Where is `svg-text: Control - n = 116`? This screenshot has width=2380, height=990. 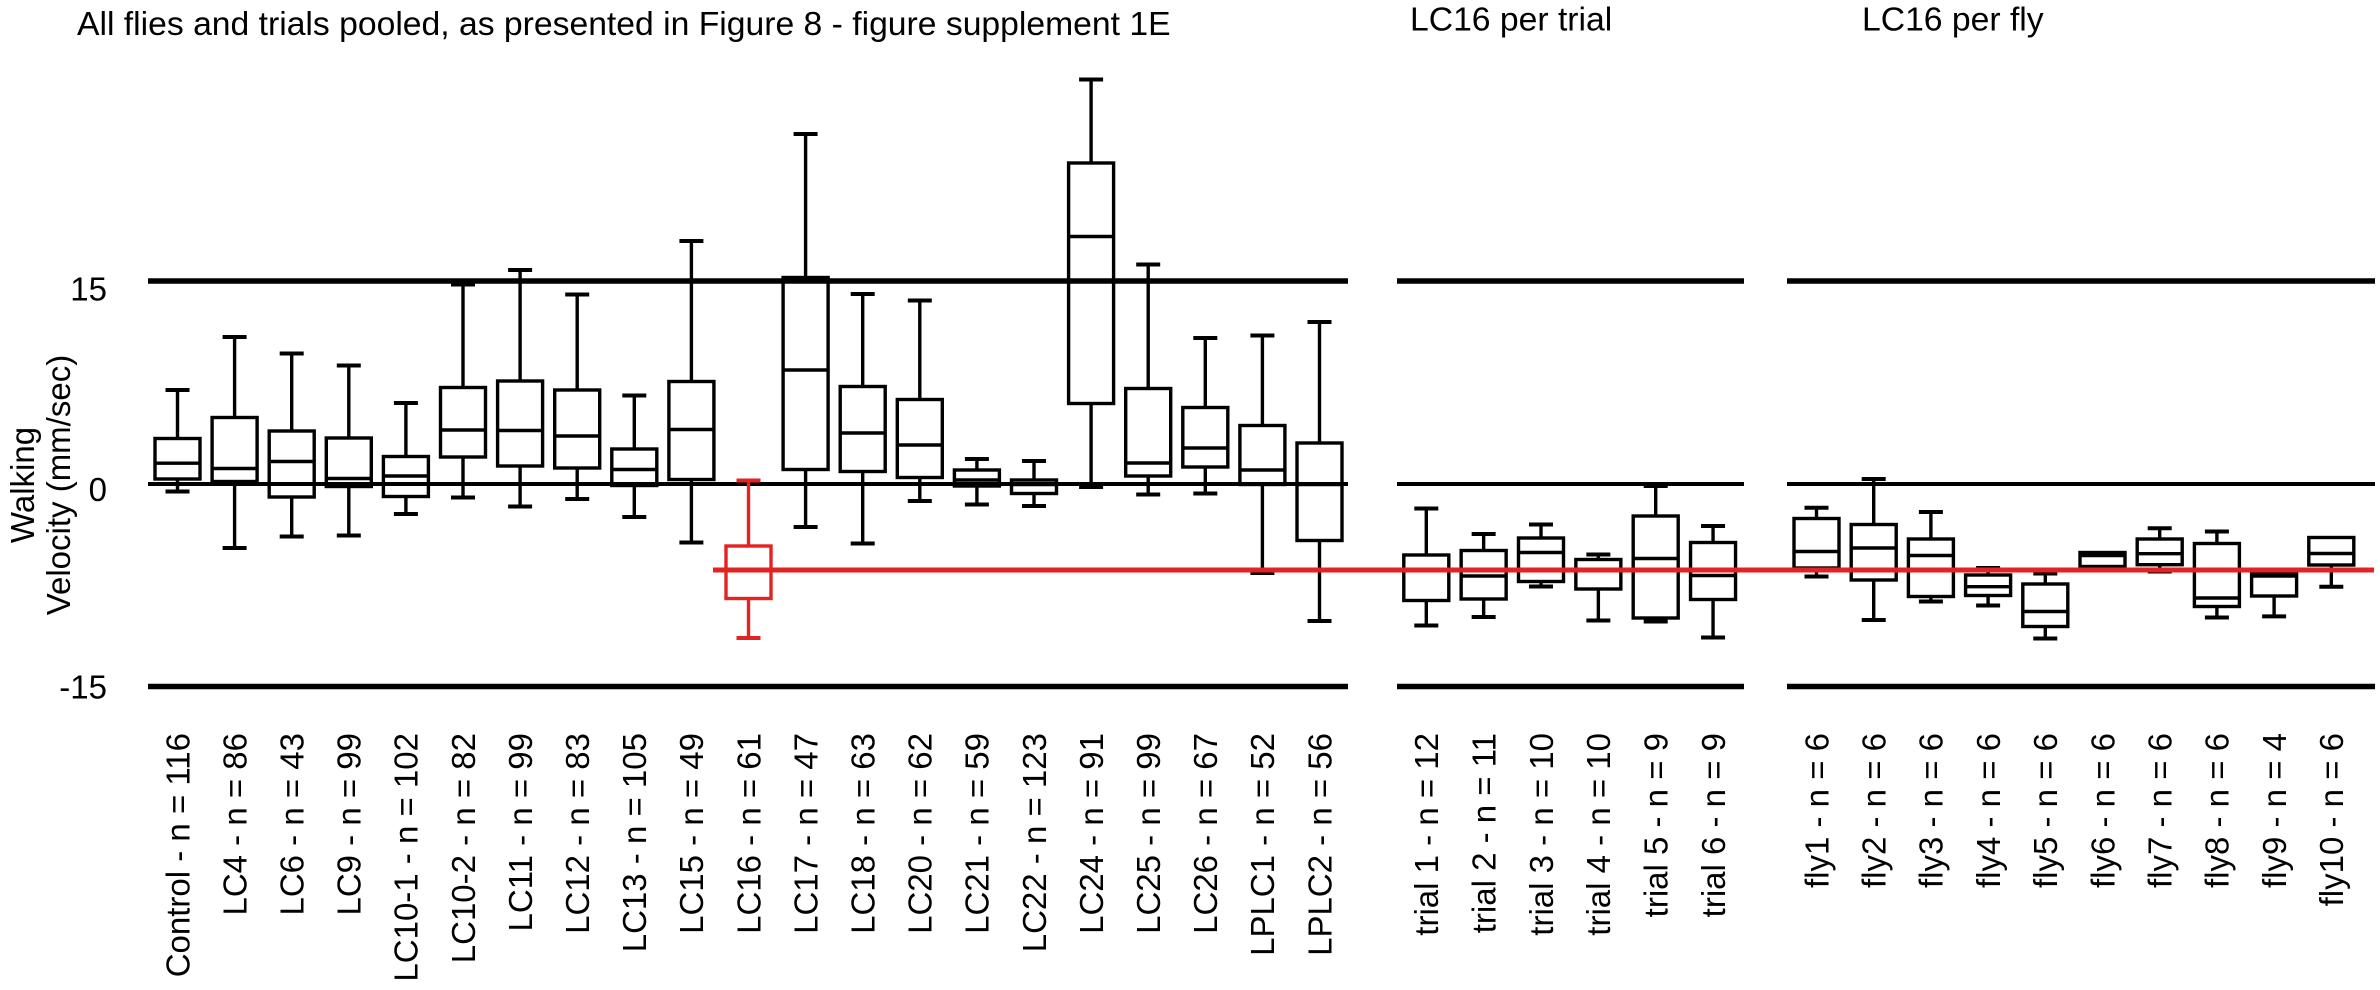
svg-text: Control - n = 116 is located at coordinates (177, 855).